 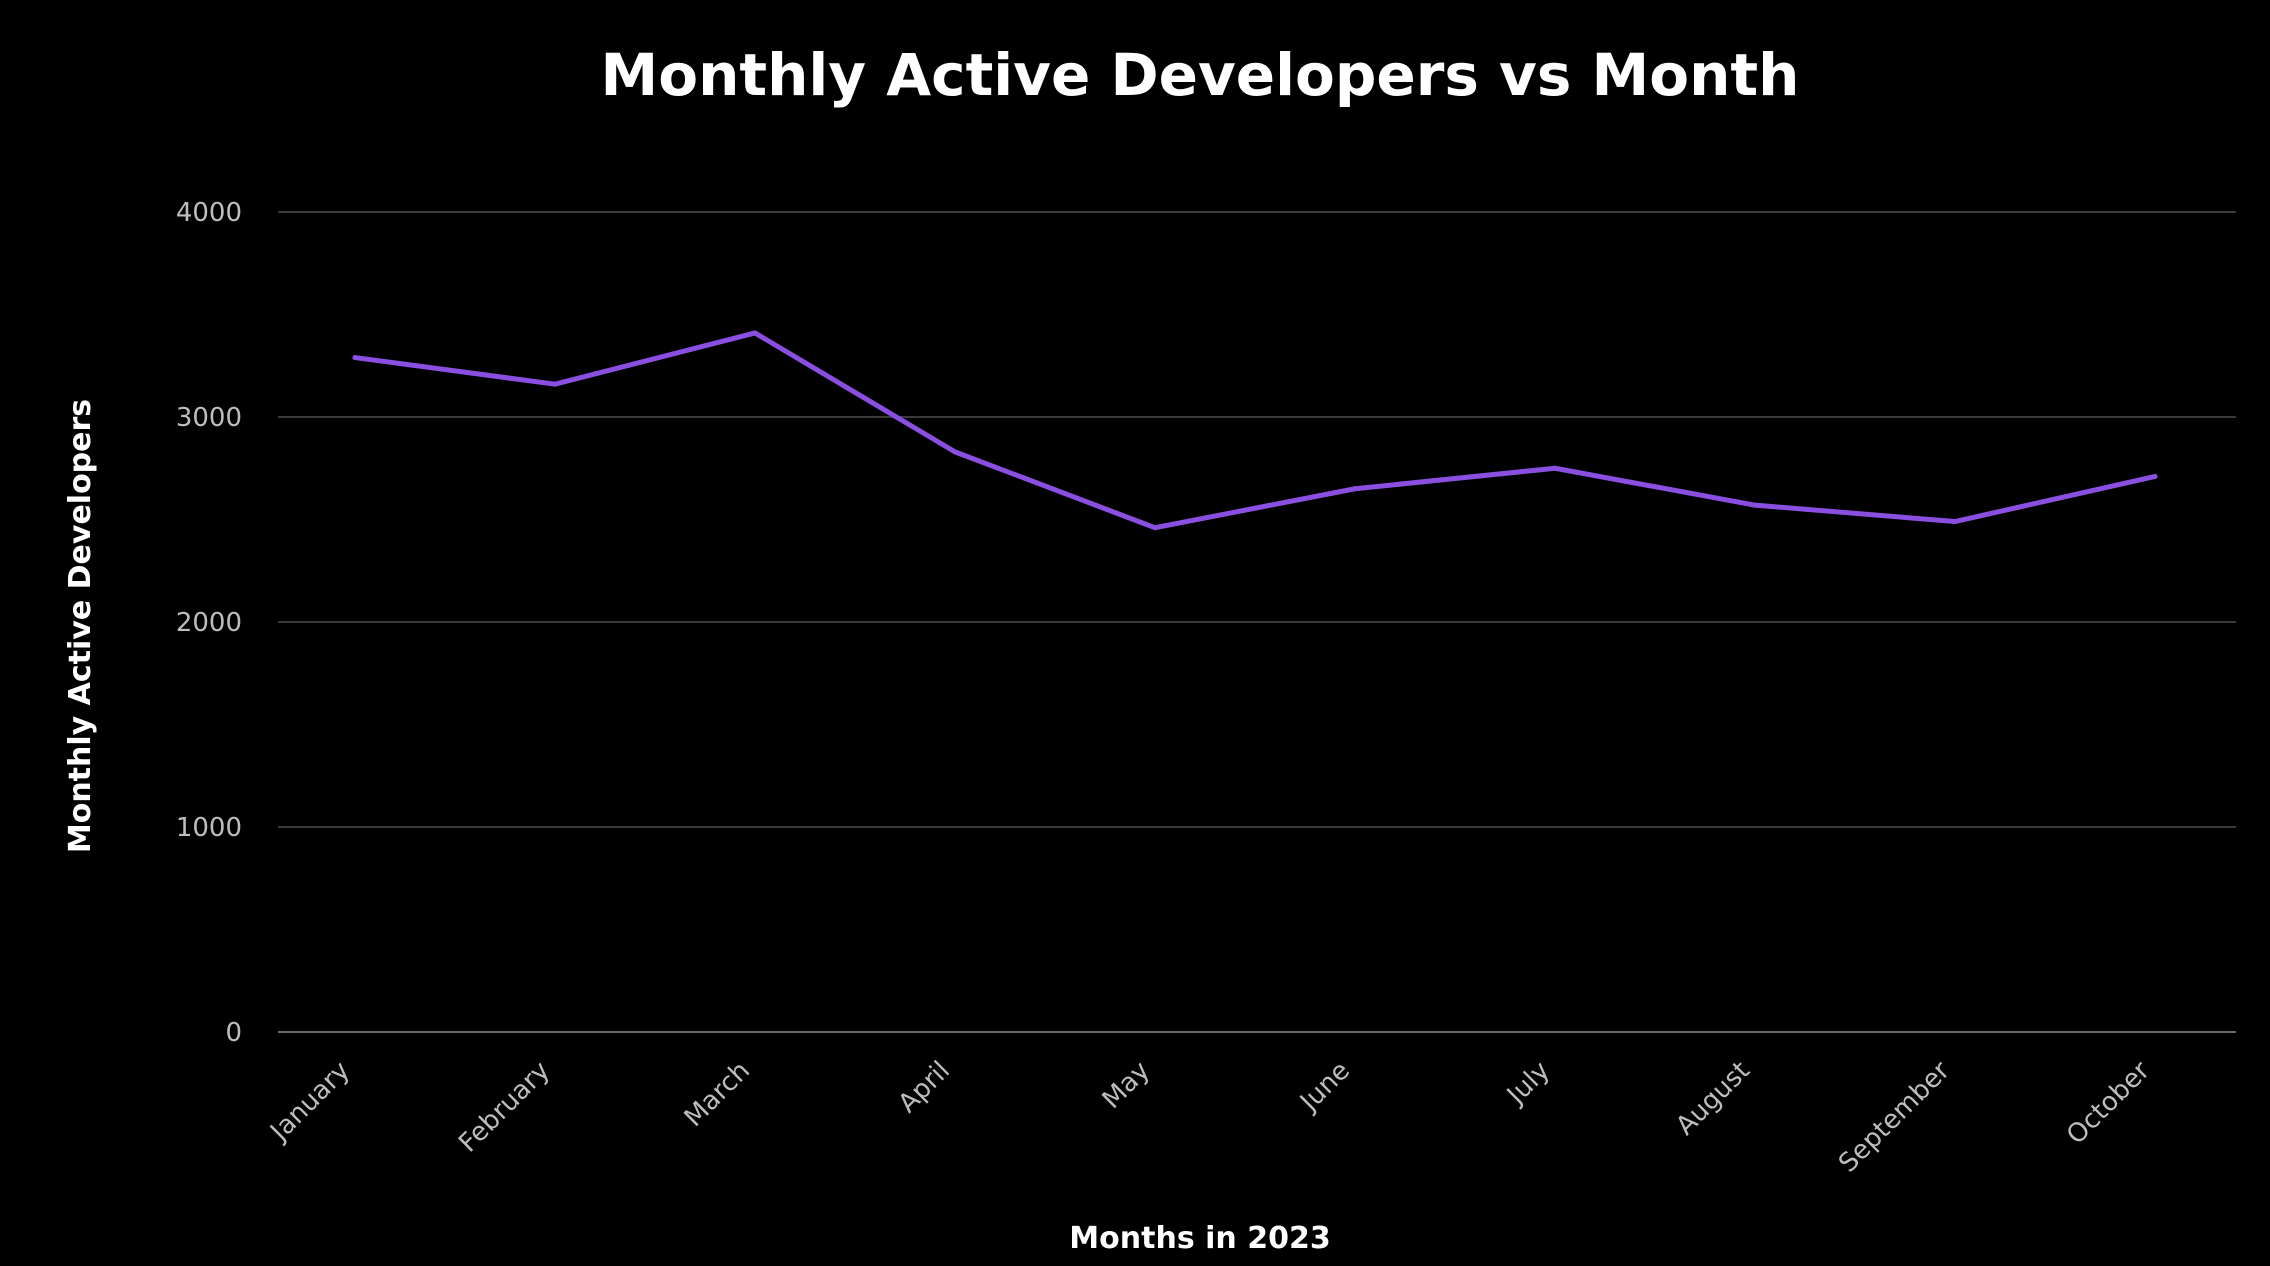 I want to click on x-tick-label: September, so click(x=1894, y=1117).